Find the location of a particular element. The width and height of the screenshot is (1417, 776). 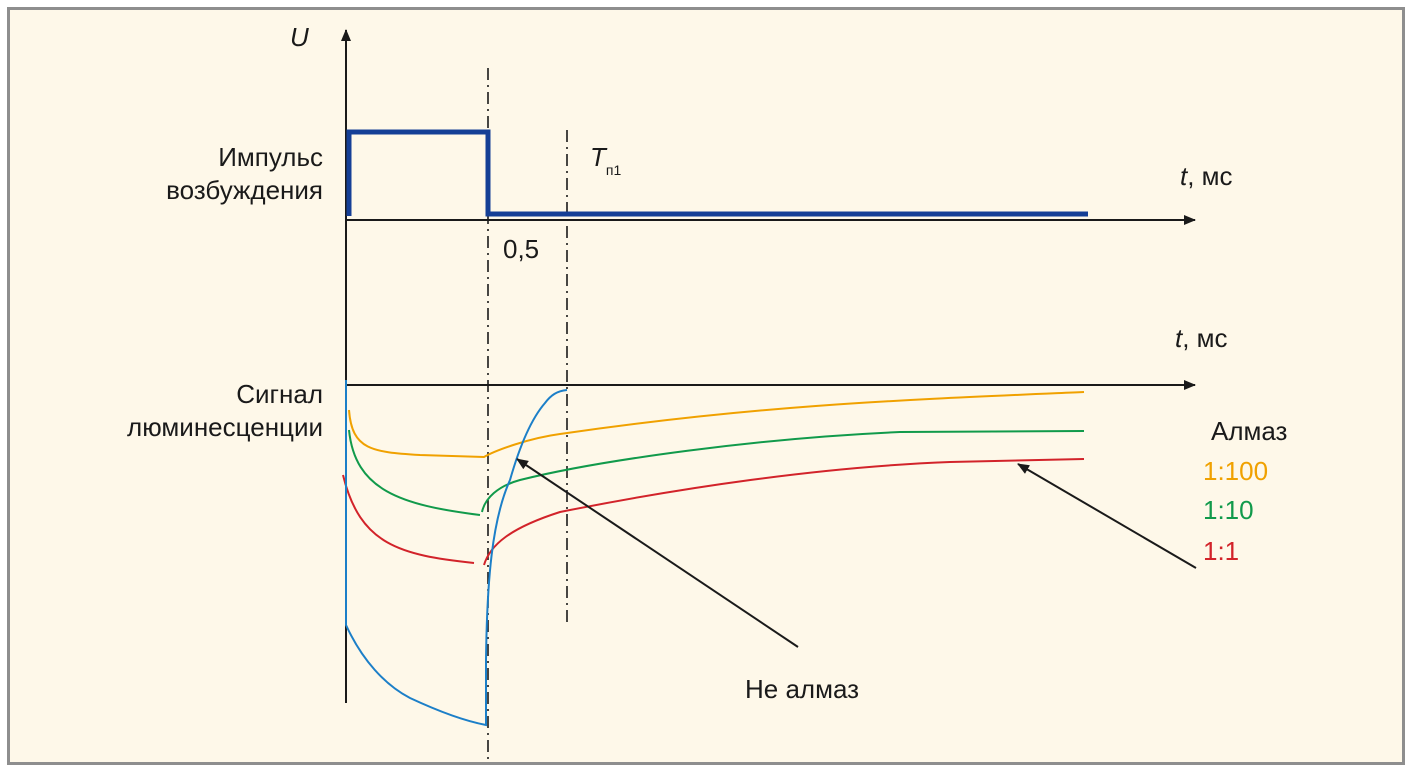

signal-label-line1: Сигнал is located at coordinates (279, 394).